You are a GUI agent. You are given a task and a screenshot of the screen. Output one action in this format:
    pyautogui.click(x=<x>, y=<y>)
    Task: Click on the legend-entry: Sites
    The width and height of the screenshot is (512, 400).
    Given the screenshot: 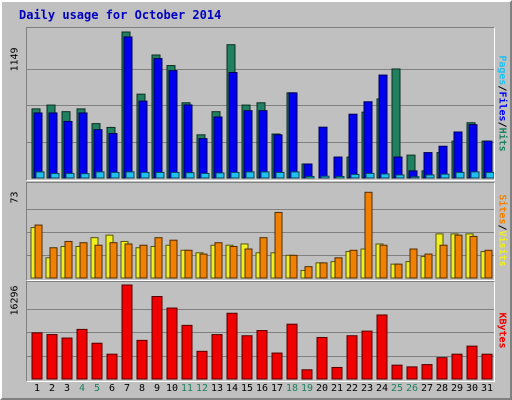 What is the action you would take?
    pyautogui.click(x=502, y=208)
    